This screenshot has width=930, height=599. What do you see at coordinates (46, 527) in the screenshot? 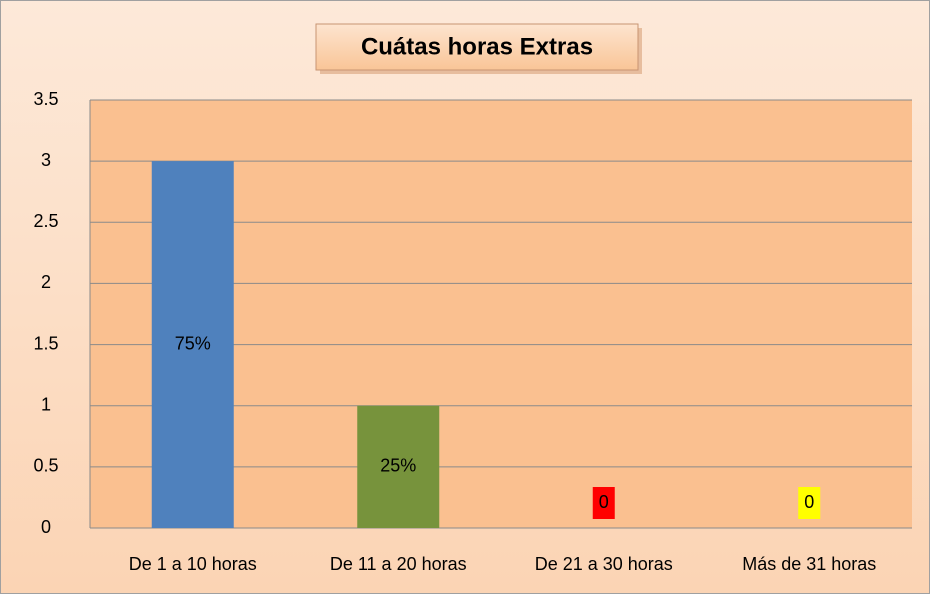
I see `y-tick-label: 0` at bounding box center [46, 527].